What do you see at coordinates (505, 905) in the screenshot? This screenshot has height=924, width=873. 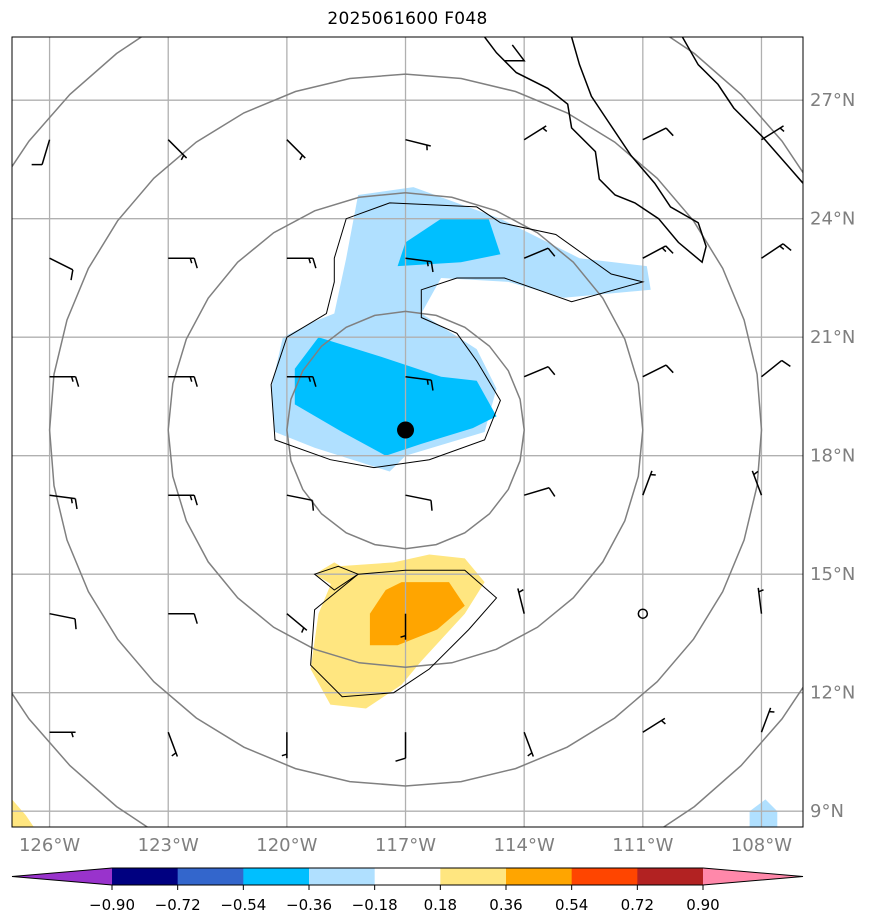 I see `colorbar-tick-label: 0.36` at bounding box center [505, 905].